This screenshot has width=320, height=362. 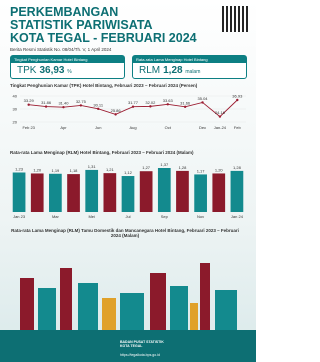 I want to click on value-label: 31.40, so click(x=63, y=103).